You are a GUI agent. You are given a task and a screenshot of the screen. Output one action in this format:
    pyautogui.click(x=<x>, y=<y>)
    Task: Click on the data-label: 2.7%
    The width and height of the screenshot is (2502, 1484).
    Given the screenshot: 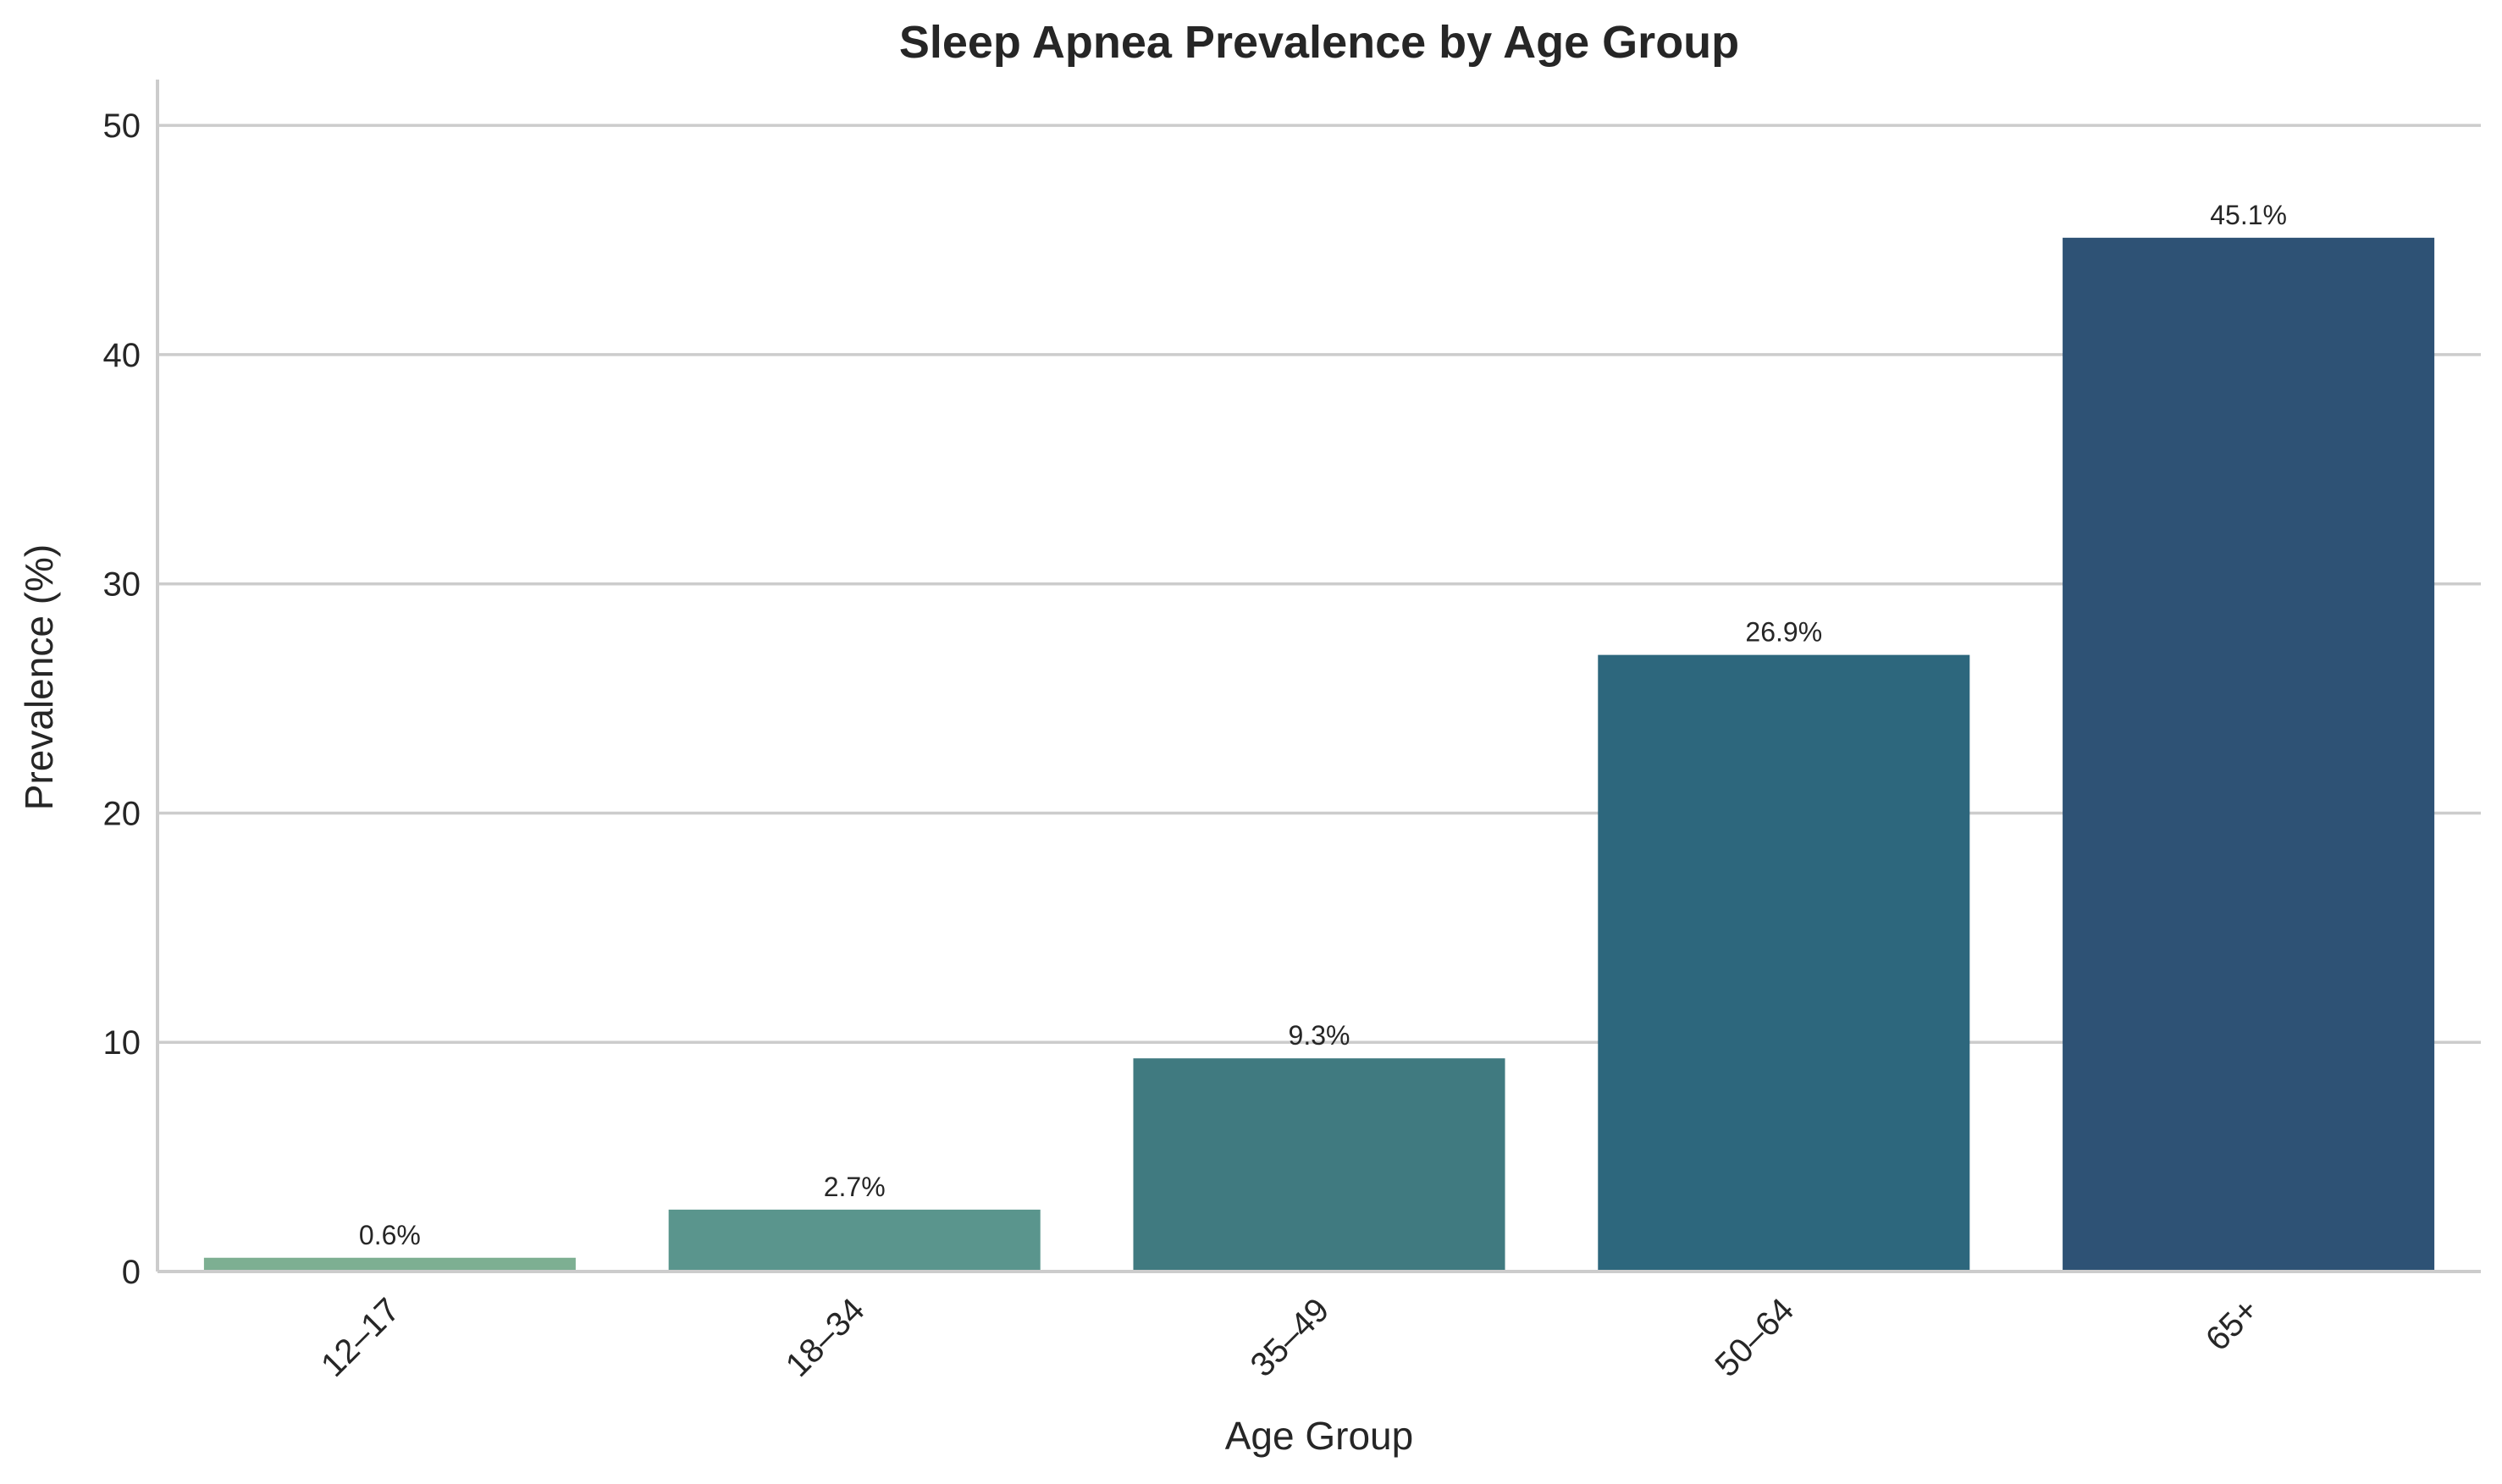 What is the action you would take?
    pyautogui.click(x=855, y=1187)
    